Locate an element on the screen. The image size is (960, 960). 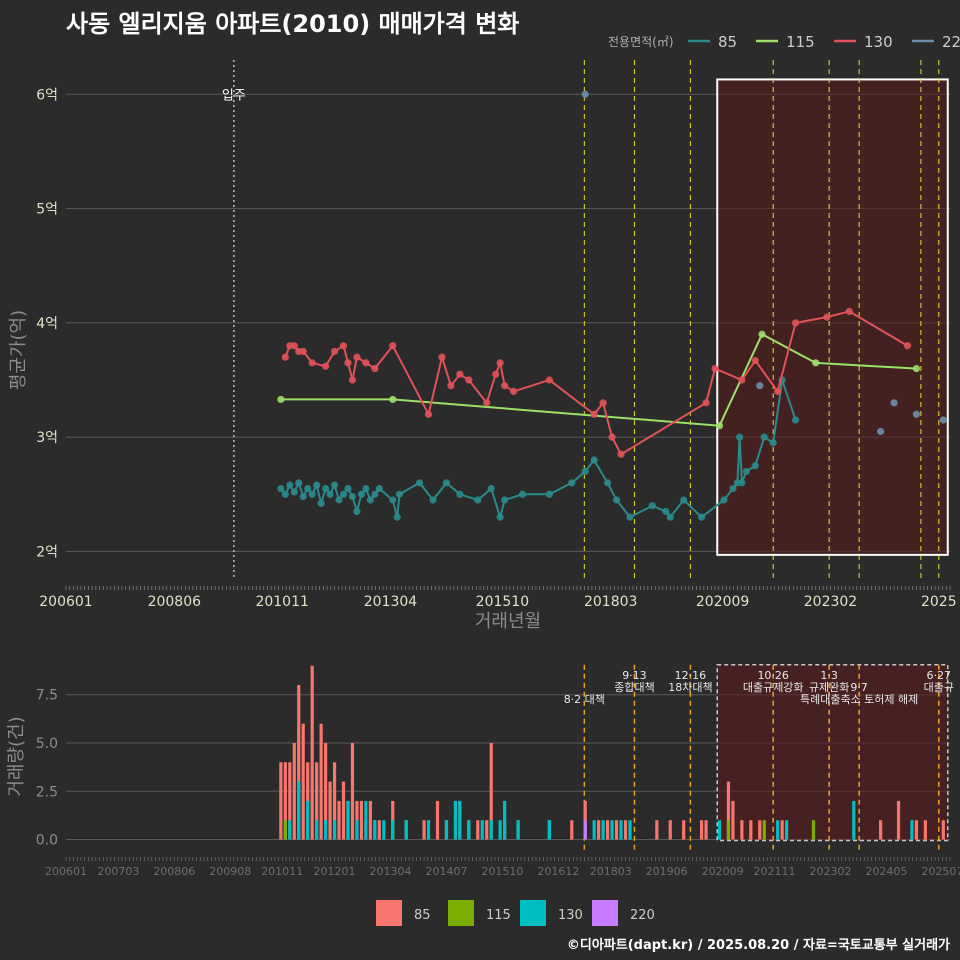
policy-label: 9·13 is located at coordinates (634, 675).